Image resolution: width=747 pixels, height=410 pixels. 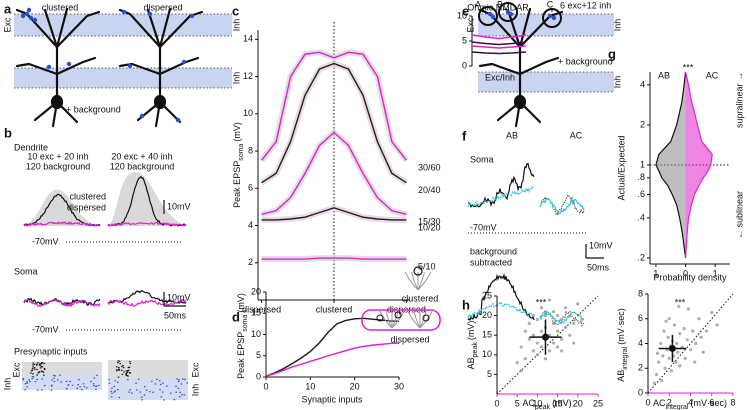 What do you see at coordinates (739, 100) in the screenshot?
I see `direction-label: supralinear →` at bounding box center [739, 100].